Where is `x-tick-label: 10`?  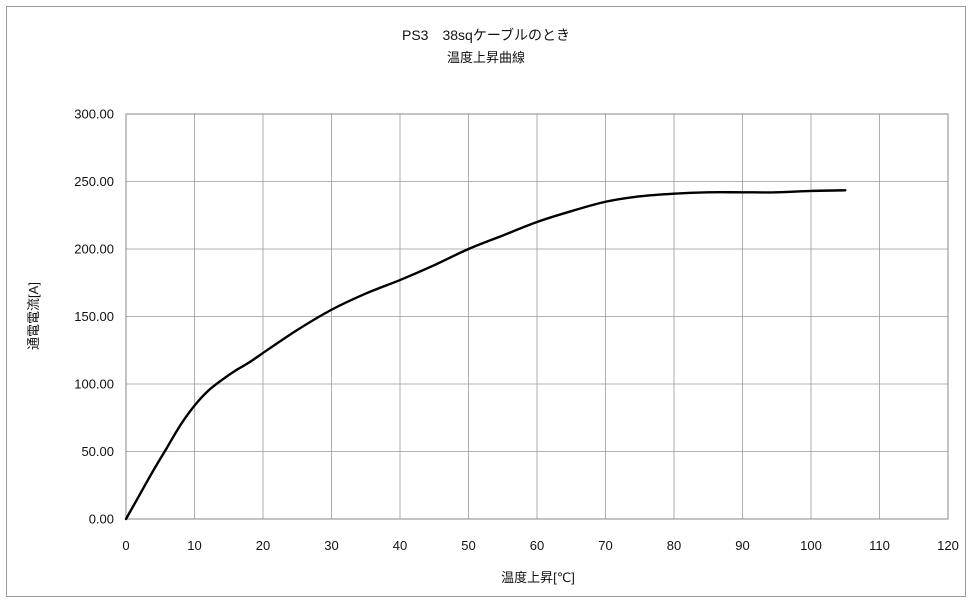
x-tick-label: 10 is located at coordinates (194, 545).